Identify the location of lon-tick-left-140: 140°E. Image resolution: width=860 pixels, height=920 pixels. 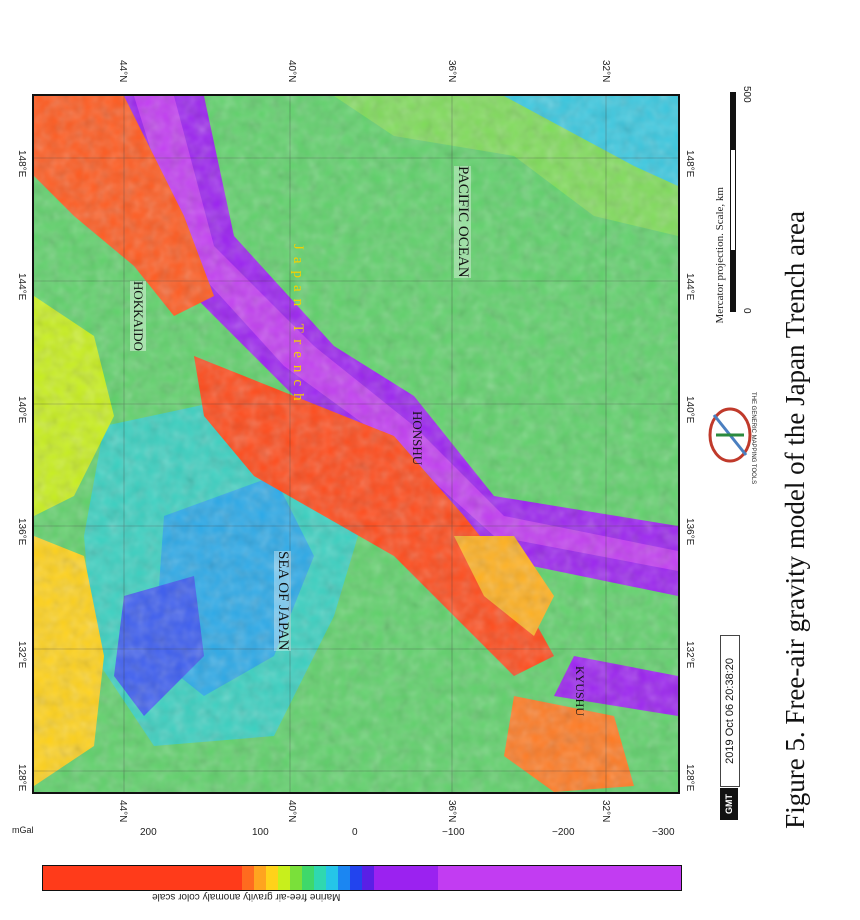
(21, 410).